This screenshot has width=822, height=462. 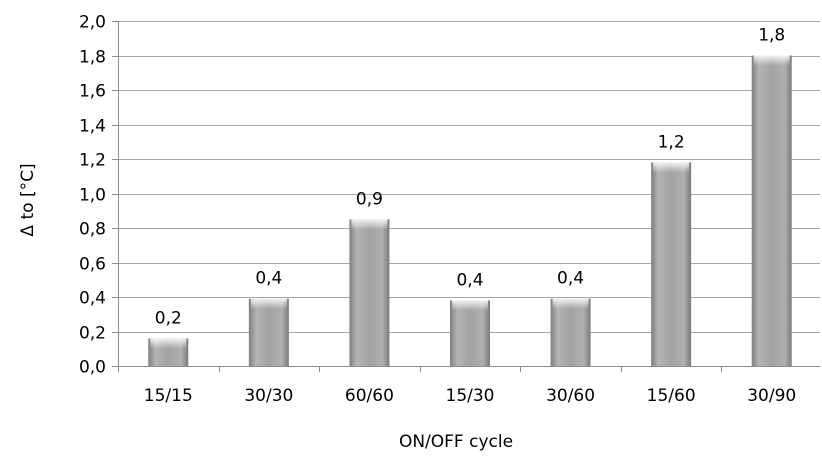 I want to click on x-tick-label: 15/30, so click(x=470, y=396).